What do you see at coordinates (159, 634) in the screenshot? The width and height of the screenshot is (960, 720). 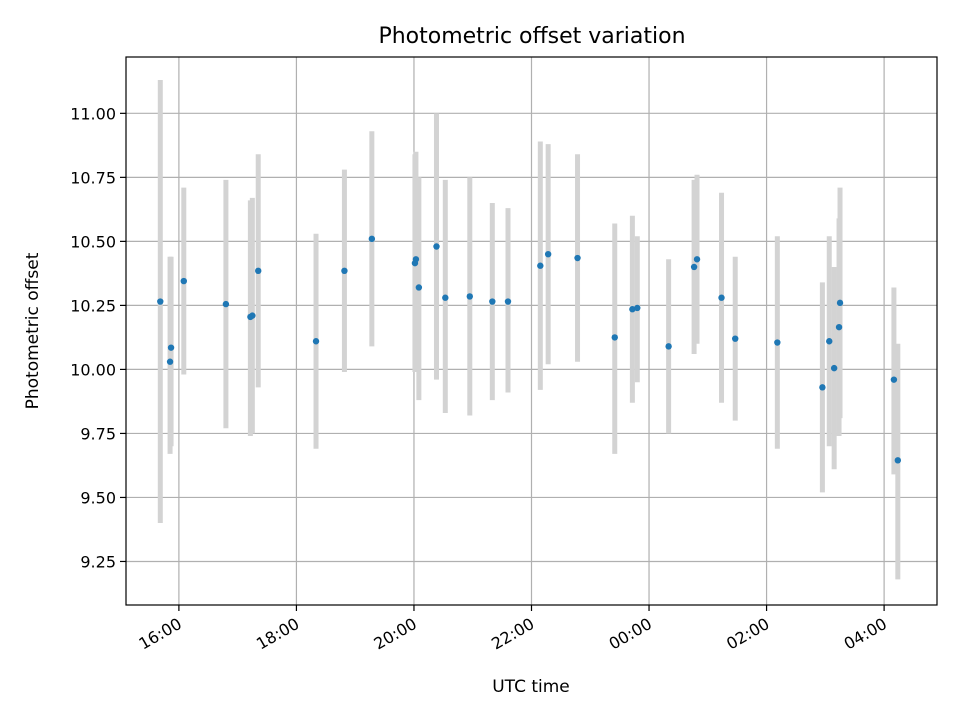 I see `x-tick-label: 16:00` at bounding box center [159, 634].